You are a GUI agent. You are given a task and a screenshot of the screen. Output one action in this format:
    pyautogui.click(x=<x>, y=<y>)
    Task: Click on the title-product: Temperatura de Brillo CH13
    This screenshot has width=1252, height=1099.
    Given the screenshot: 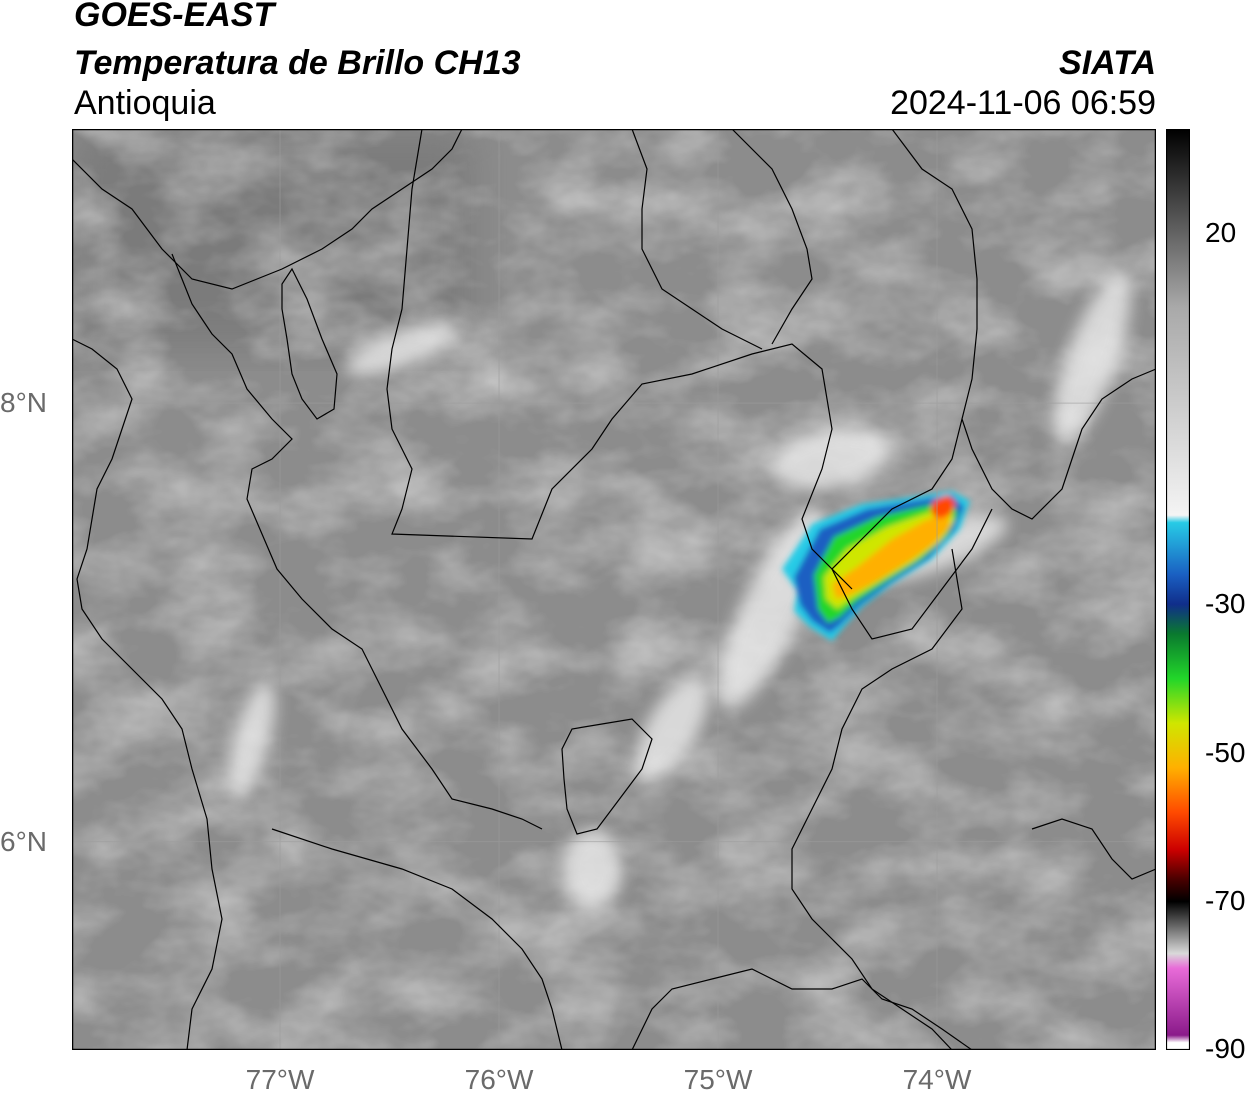 What is the action you would take?
    pyautogui.click(x=297, y=63)
    